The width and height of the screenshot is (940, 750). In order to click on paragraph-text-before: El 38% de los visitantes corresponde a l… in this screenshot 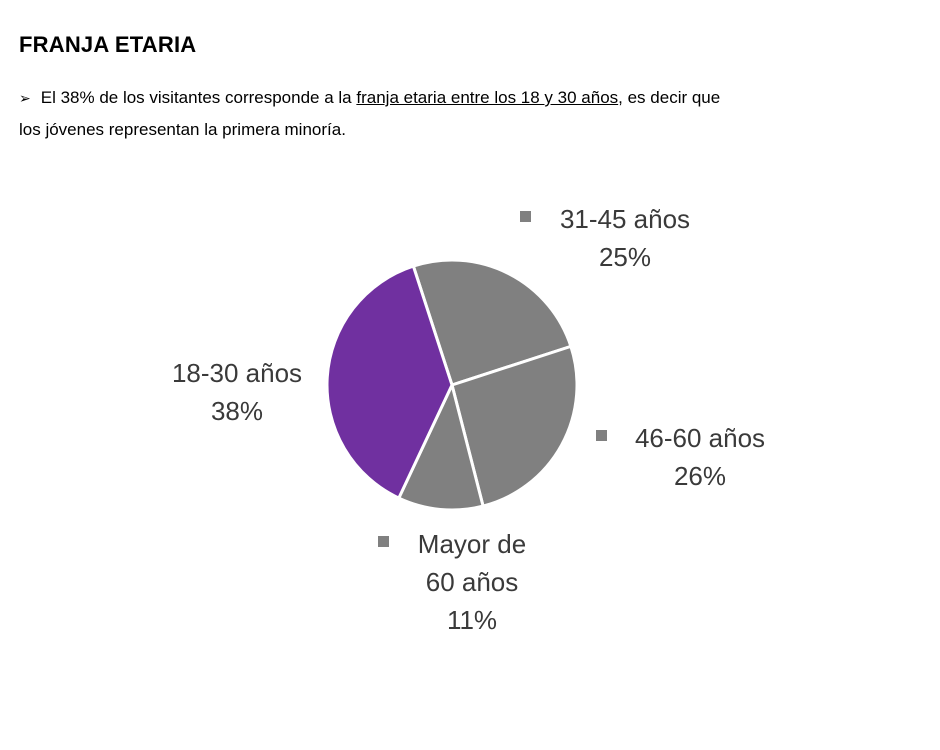, I will do `click(196, 97)`.